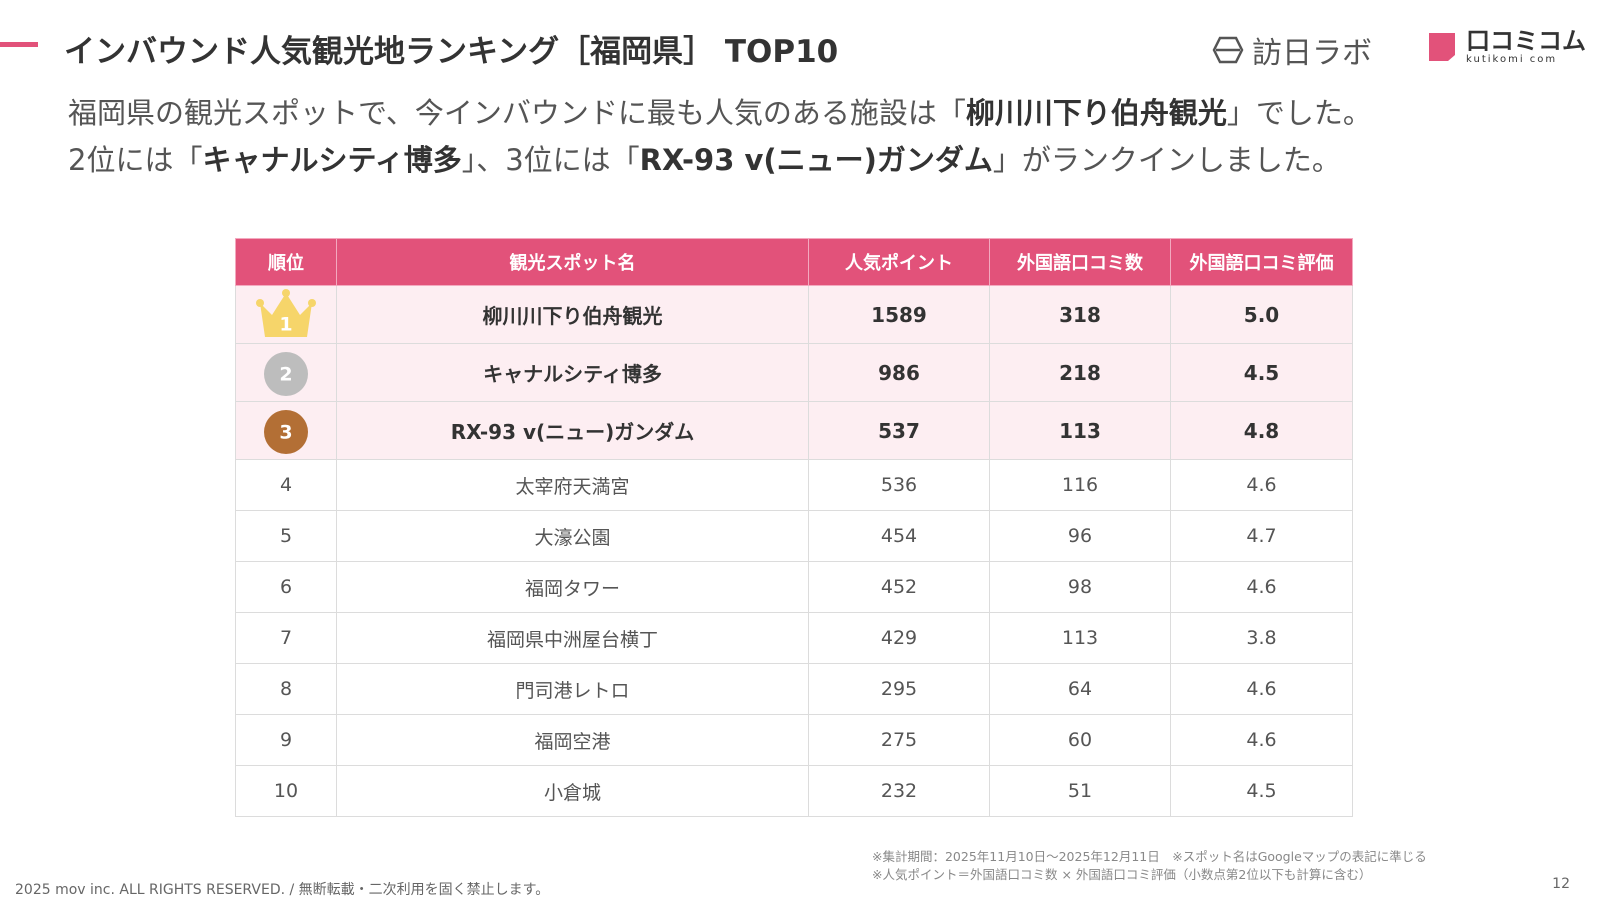 The height and width of the screenshot is (900, 1600). I want to click on rank-icon: 1, so click(286, 312).